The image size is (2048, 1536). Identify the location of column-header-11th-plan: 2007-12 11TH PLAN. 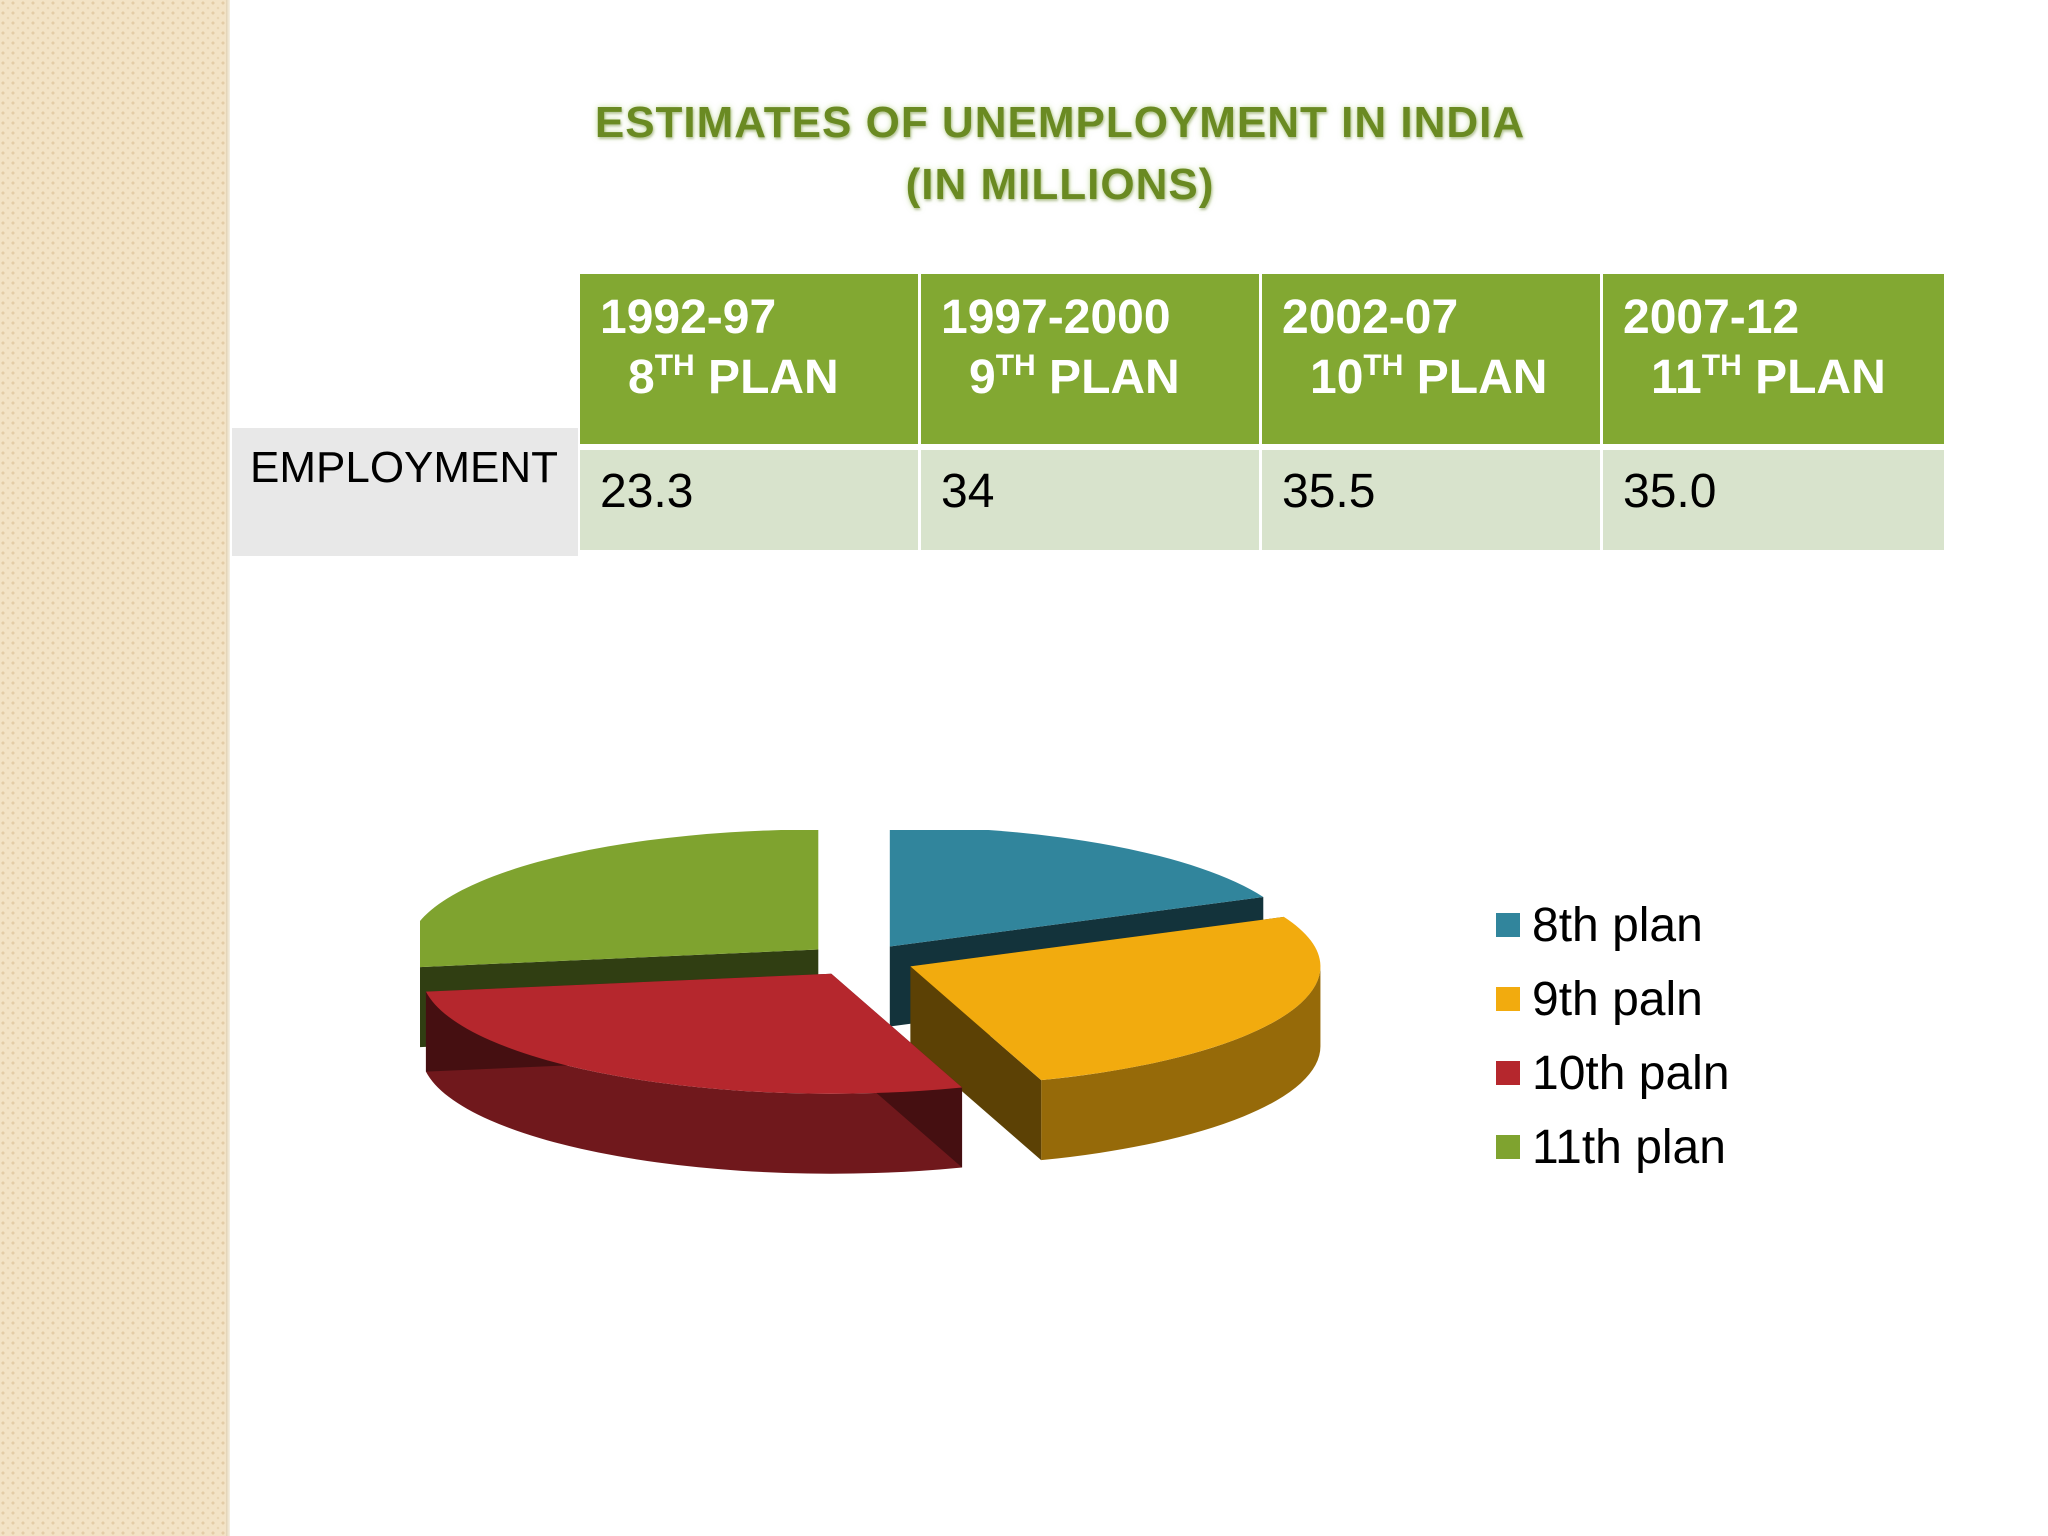
(1773, 359).